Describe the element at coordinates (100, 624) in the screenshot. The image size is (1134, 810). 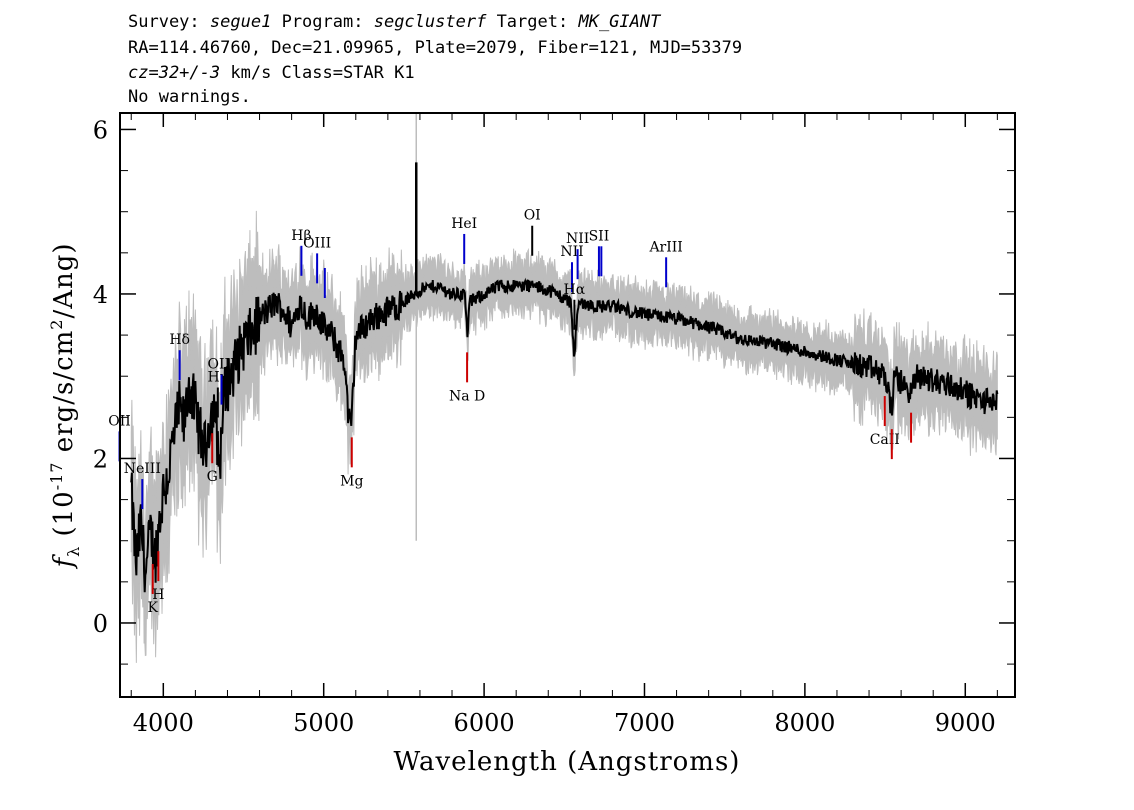
I see `y-tick-label: 0` at that location.